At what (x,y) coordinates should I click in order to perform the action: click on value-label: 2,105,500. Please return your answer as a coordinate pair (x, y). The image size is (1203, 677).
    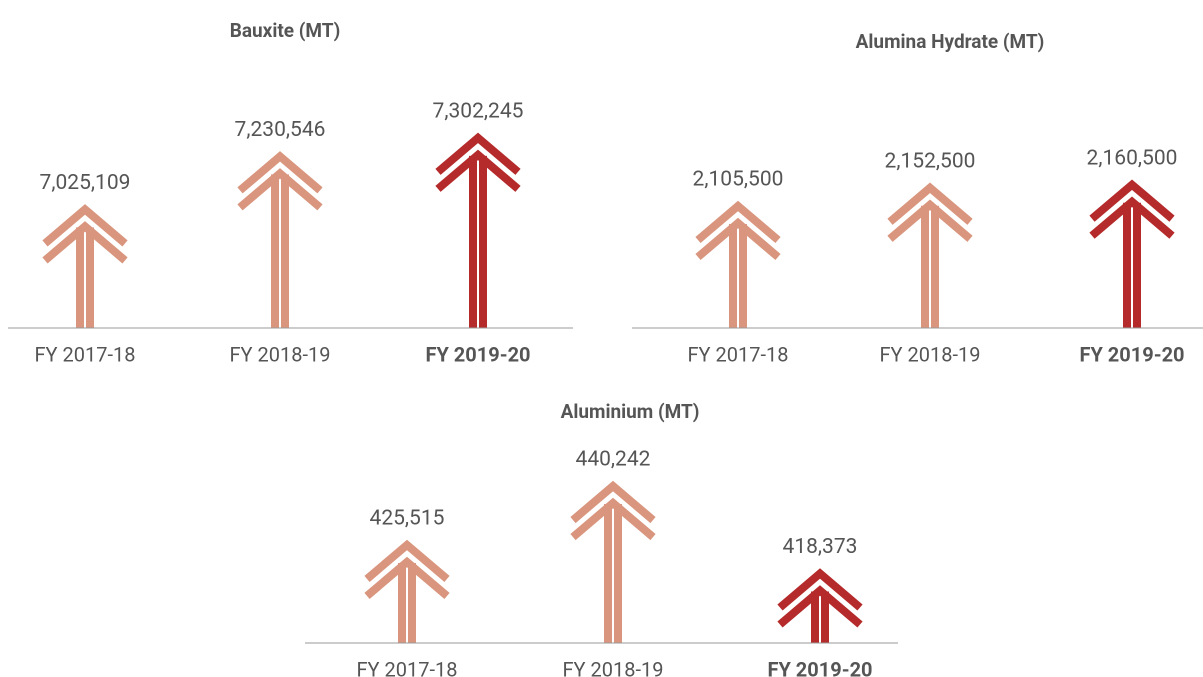
    Looking at the image, I should click on (738, 180).